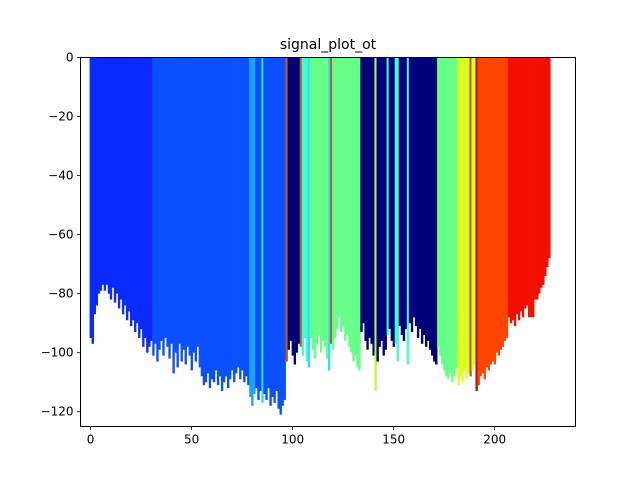 This screenshot has width=640, height=480. I want to click on x-tick-label: 0, so click(91, 440).